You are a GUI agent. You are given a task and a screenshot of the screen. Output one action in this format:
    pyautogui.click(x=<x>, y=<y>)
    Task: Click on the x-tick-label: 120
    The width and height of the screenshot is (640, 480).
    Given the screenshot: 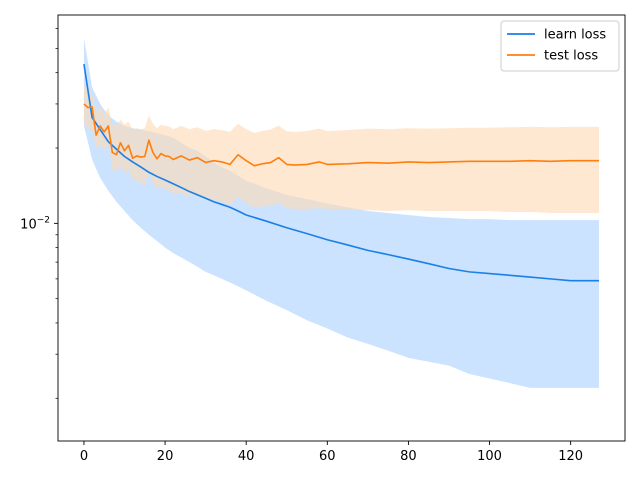 What is the action you would take?
    pyautogui.click(x=570, y=456)
    